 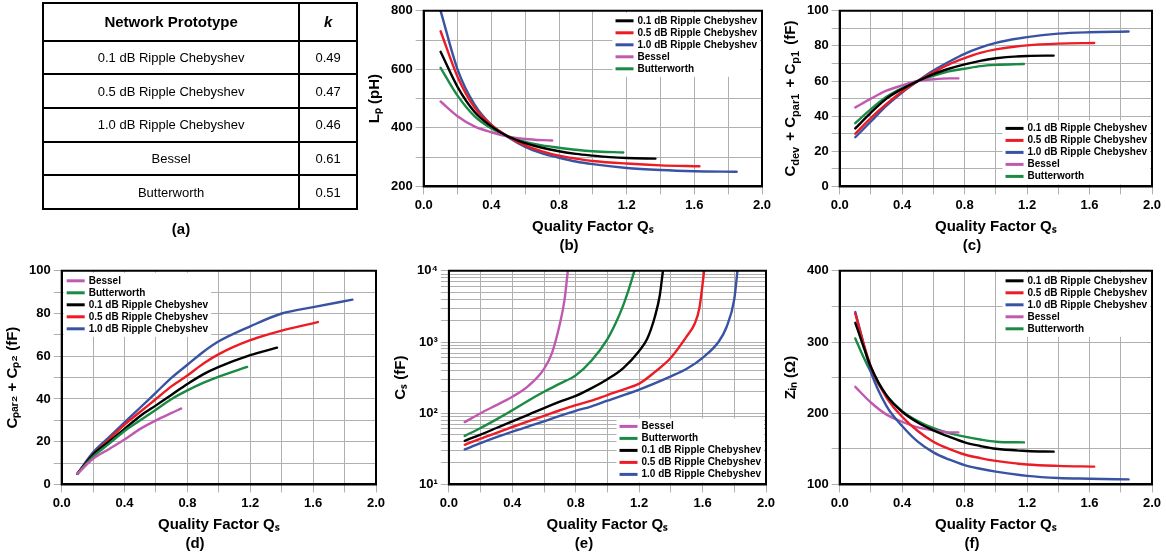 I want to click on category-label: 0.1 dB Ripple Chebyshev, so click(x=171, y=57).